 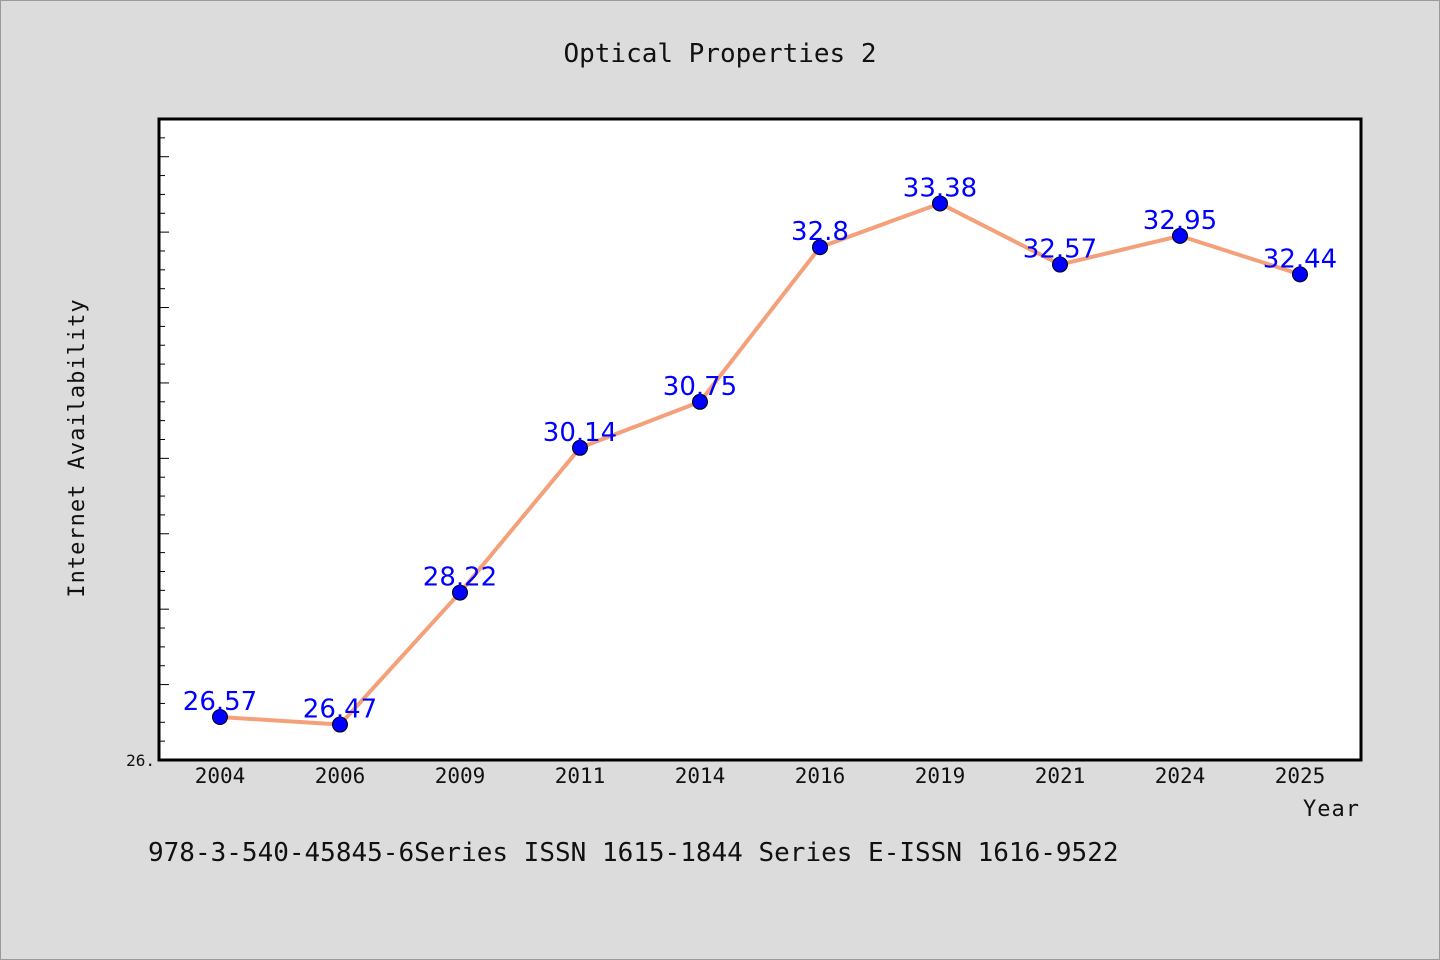 What do you see at coordinates (719, 54) in the screenshot?
I see `chart-title: Optical Properties 2` at bounding box center [719, 54].